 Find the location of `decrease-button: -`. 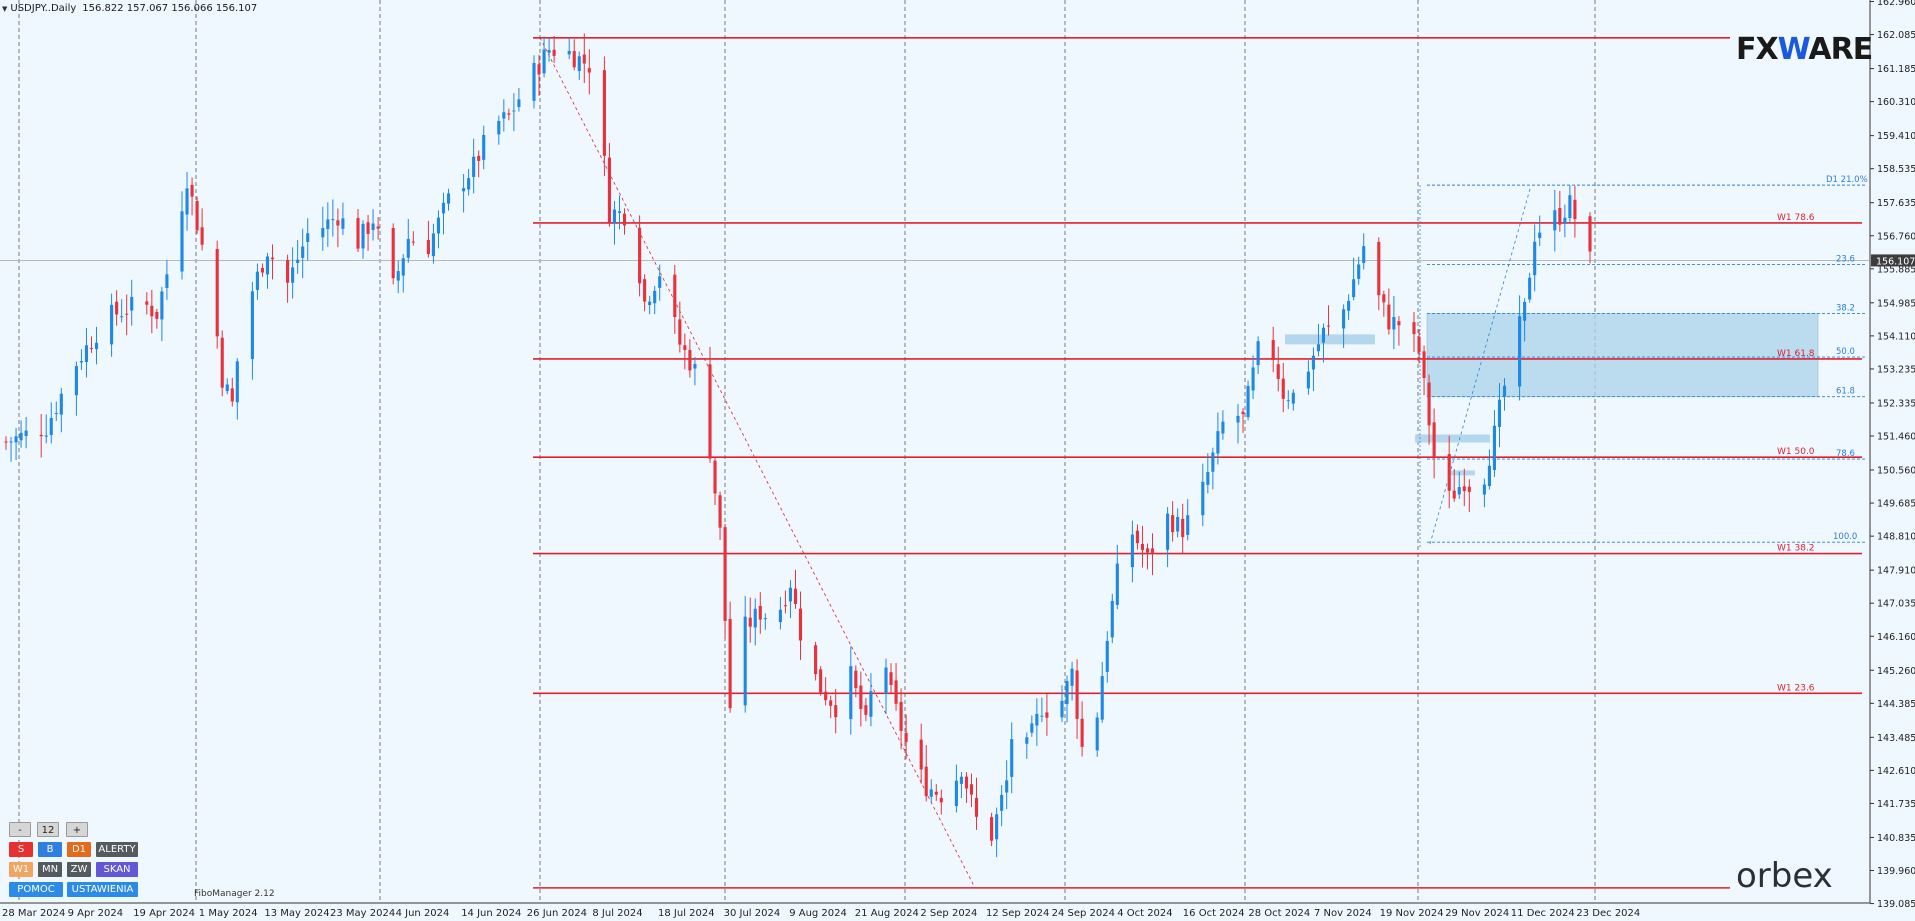

decrease-button: - is located at coordinates (20, 829).